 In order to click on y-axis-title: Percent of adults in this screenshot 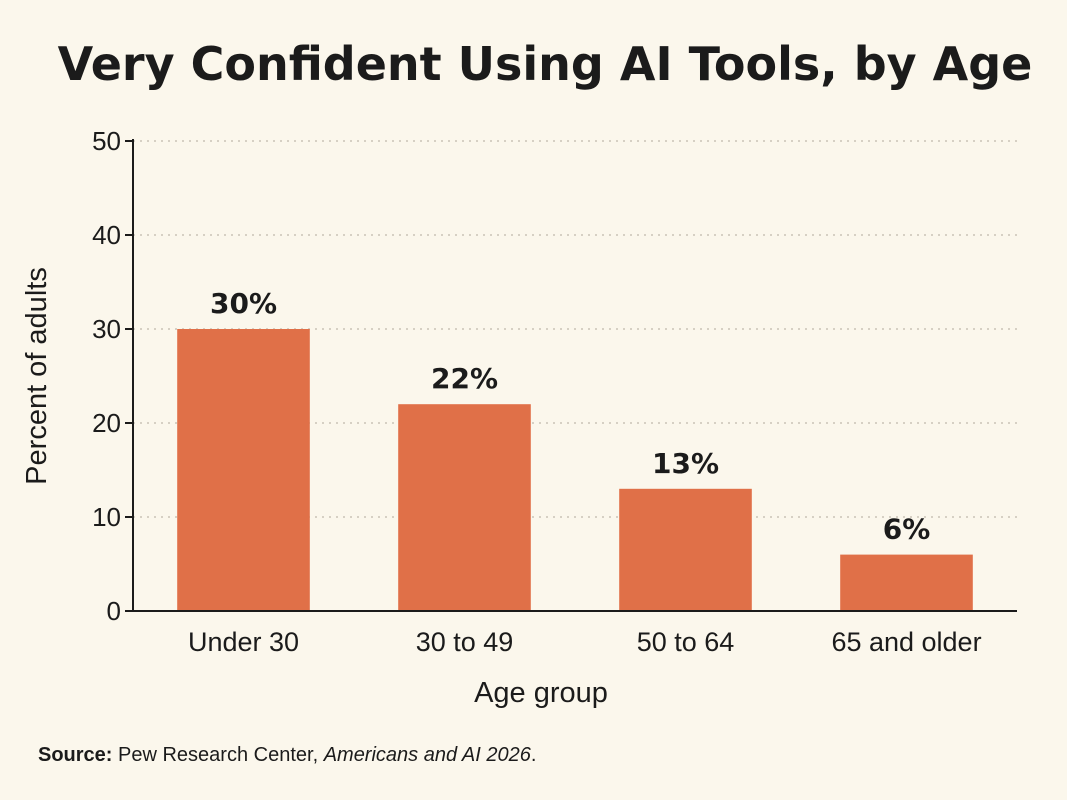, I will do `click(37, 376)`.